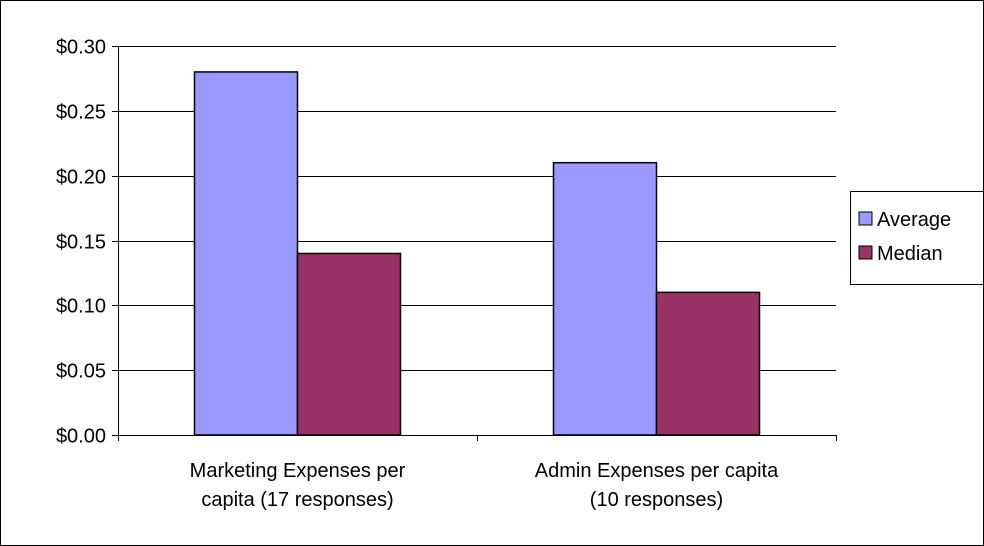 The image size is (984, 546). Describe the element at coordinates (81, 178) in the screenshot. I see `y-tick-label: $0.20` at that location.